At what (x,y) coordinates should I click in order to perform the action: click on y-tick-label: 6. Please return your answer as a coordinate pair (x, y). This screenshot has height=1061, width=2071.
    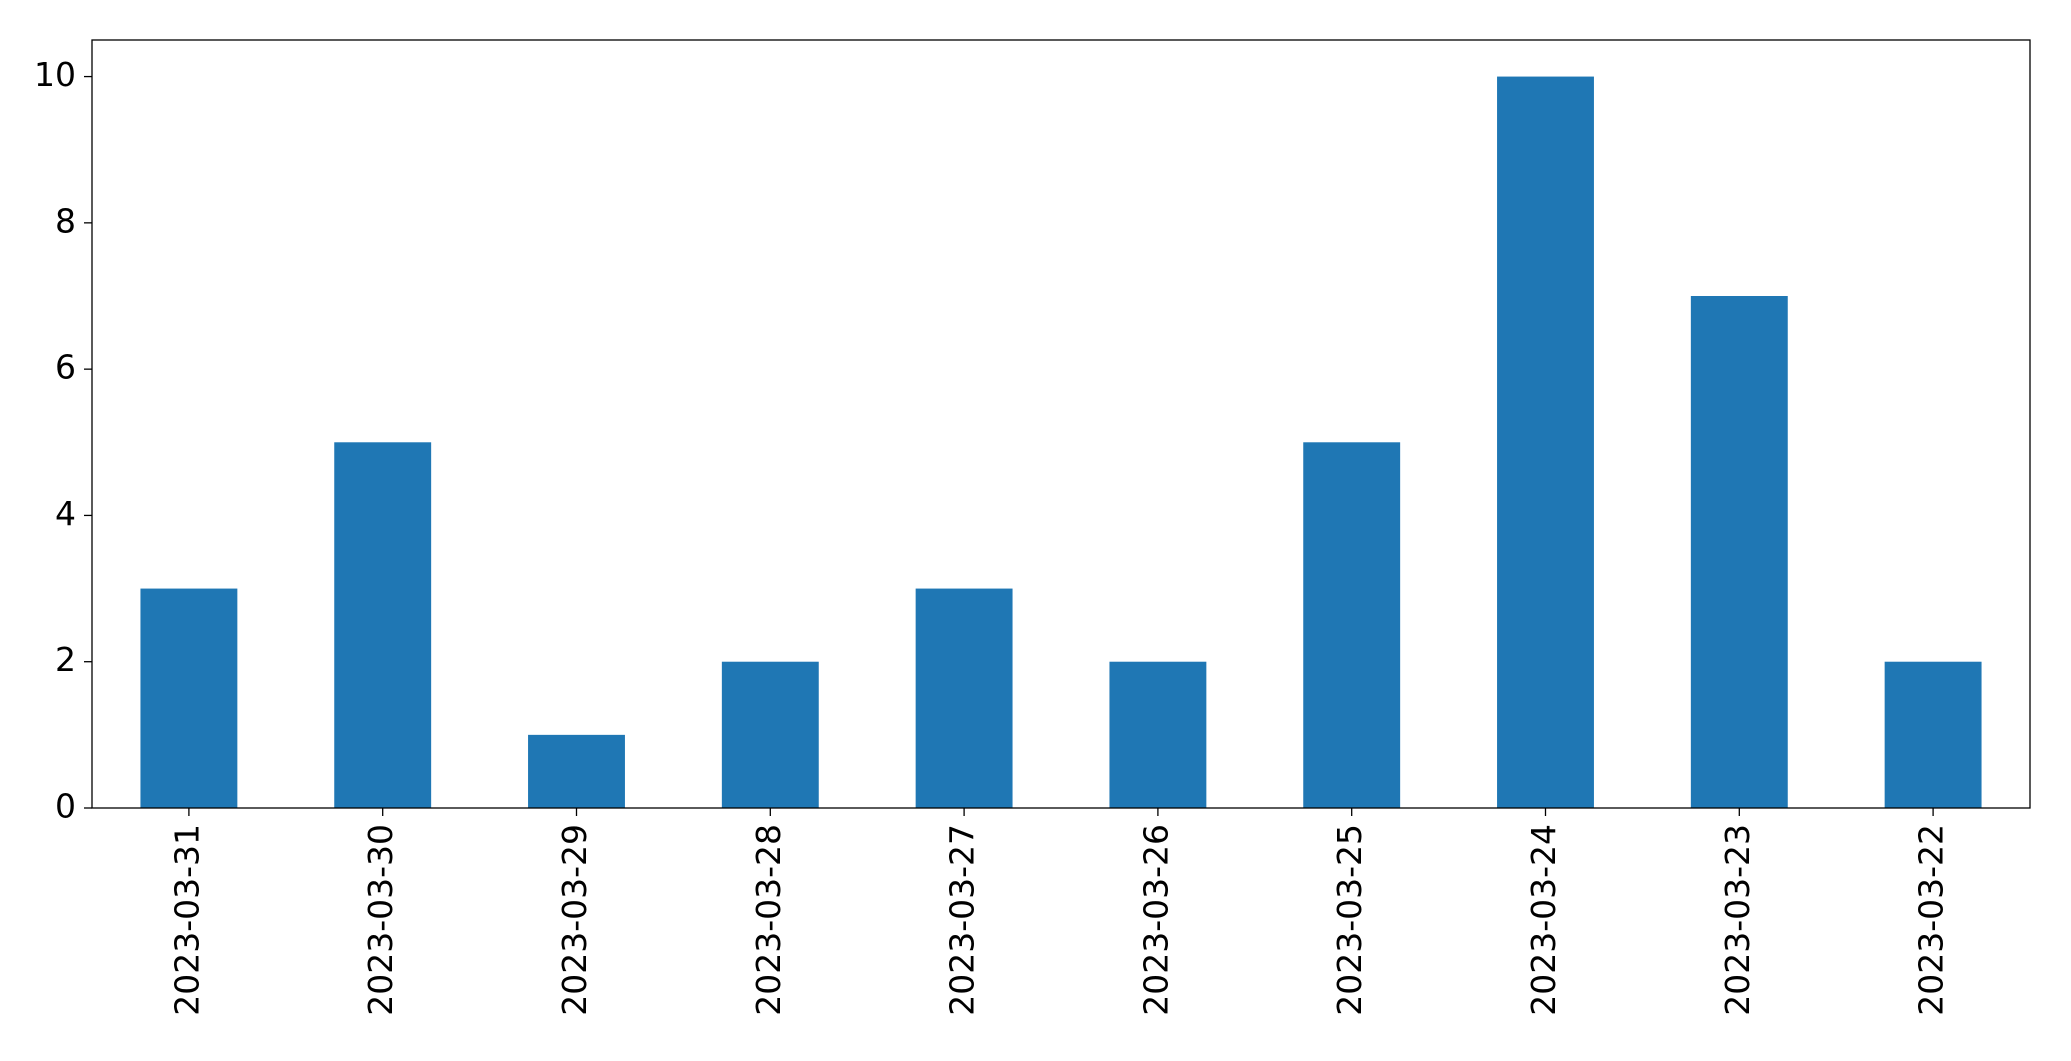
    Looking at the image, I should click on (65, 367).